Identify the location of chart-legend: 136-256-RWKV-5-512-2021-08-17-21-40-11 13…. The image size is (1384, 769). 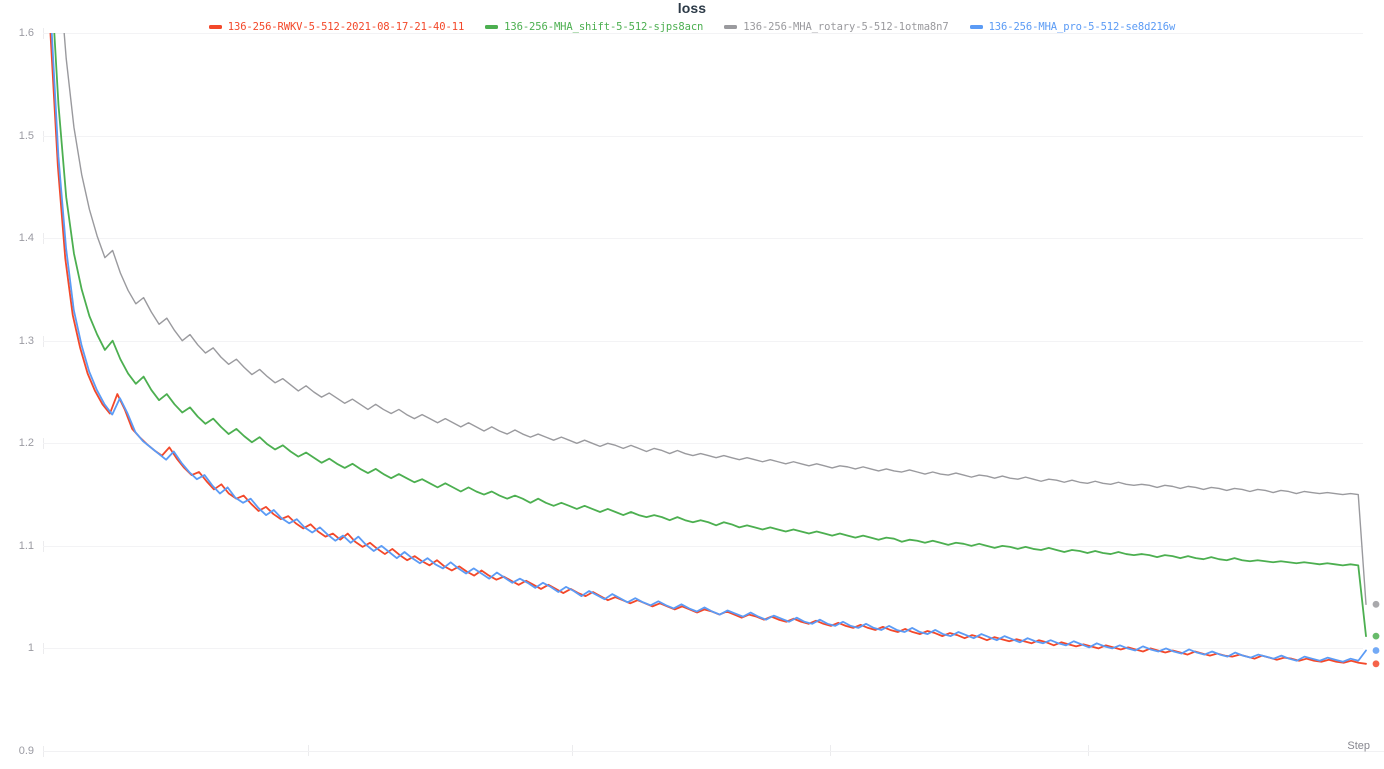
(692, 27).